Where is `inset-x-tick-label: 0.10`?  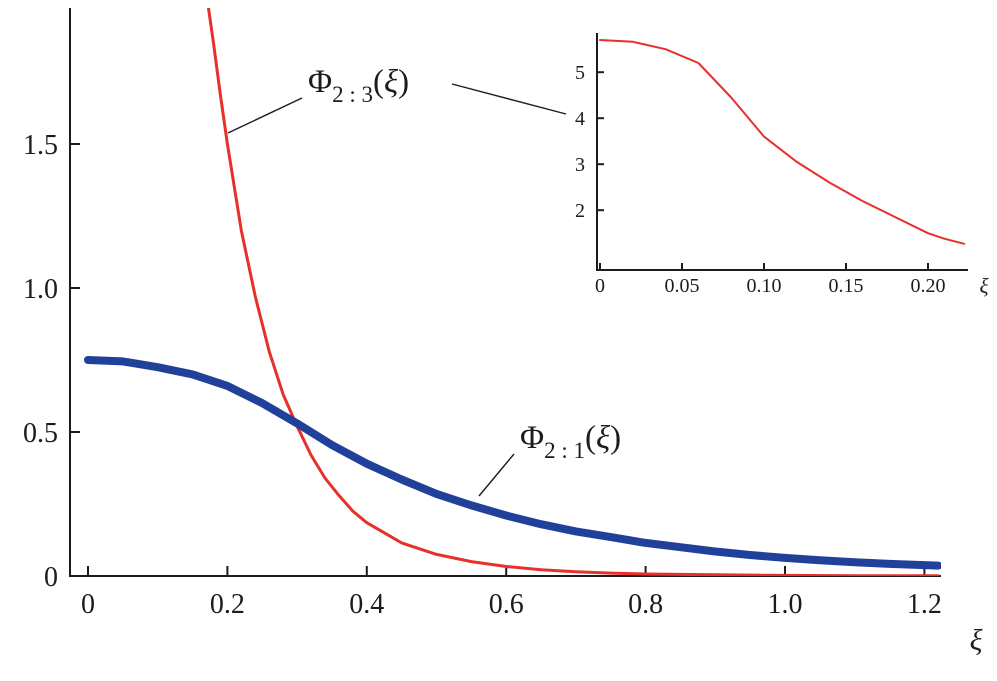
inset-x-tick-label: 0.10 is located at coordinates (764, 286).